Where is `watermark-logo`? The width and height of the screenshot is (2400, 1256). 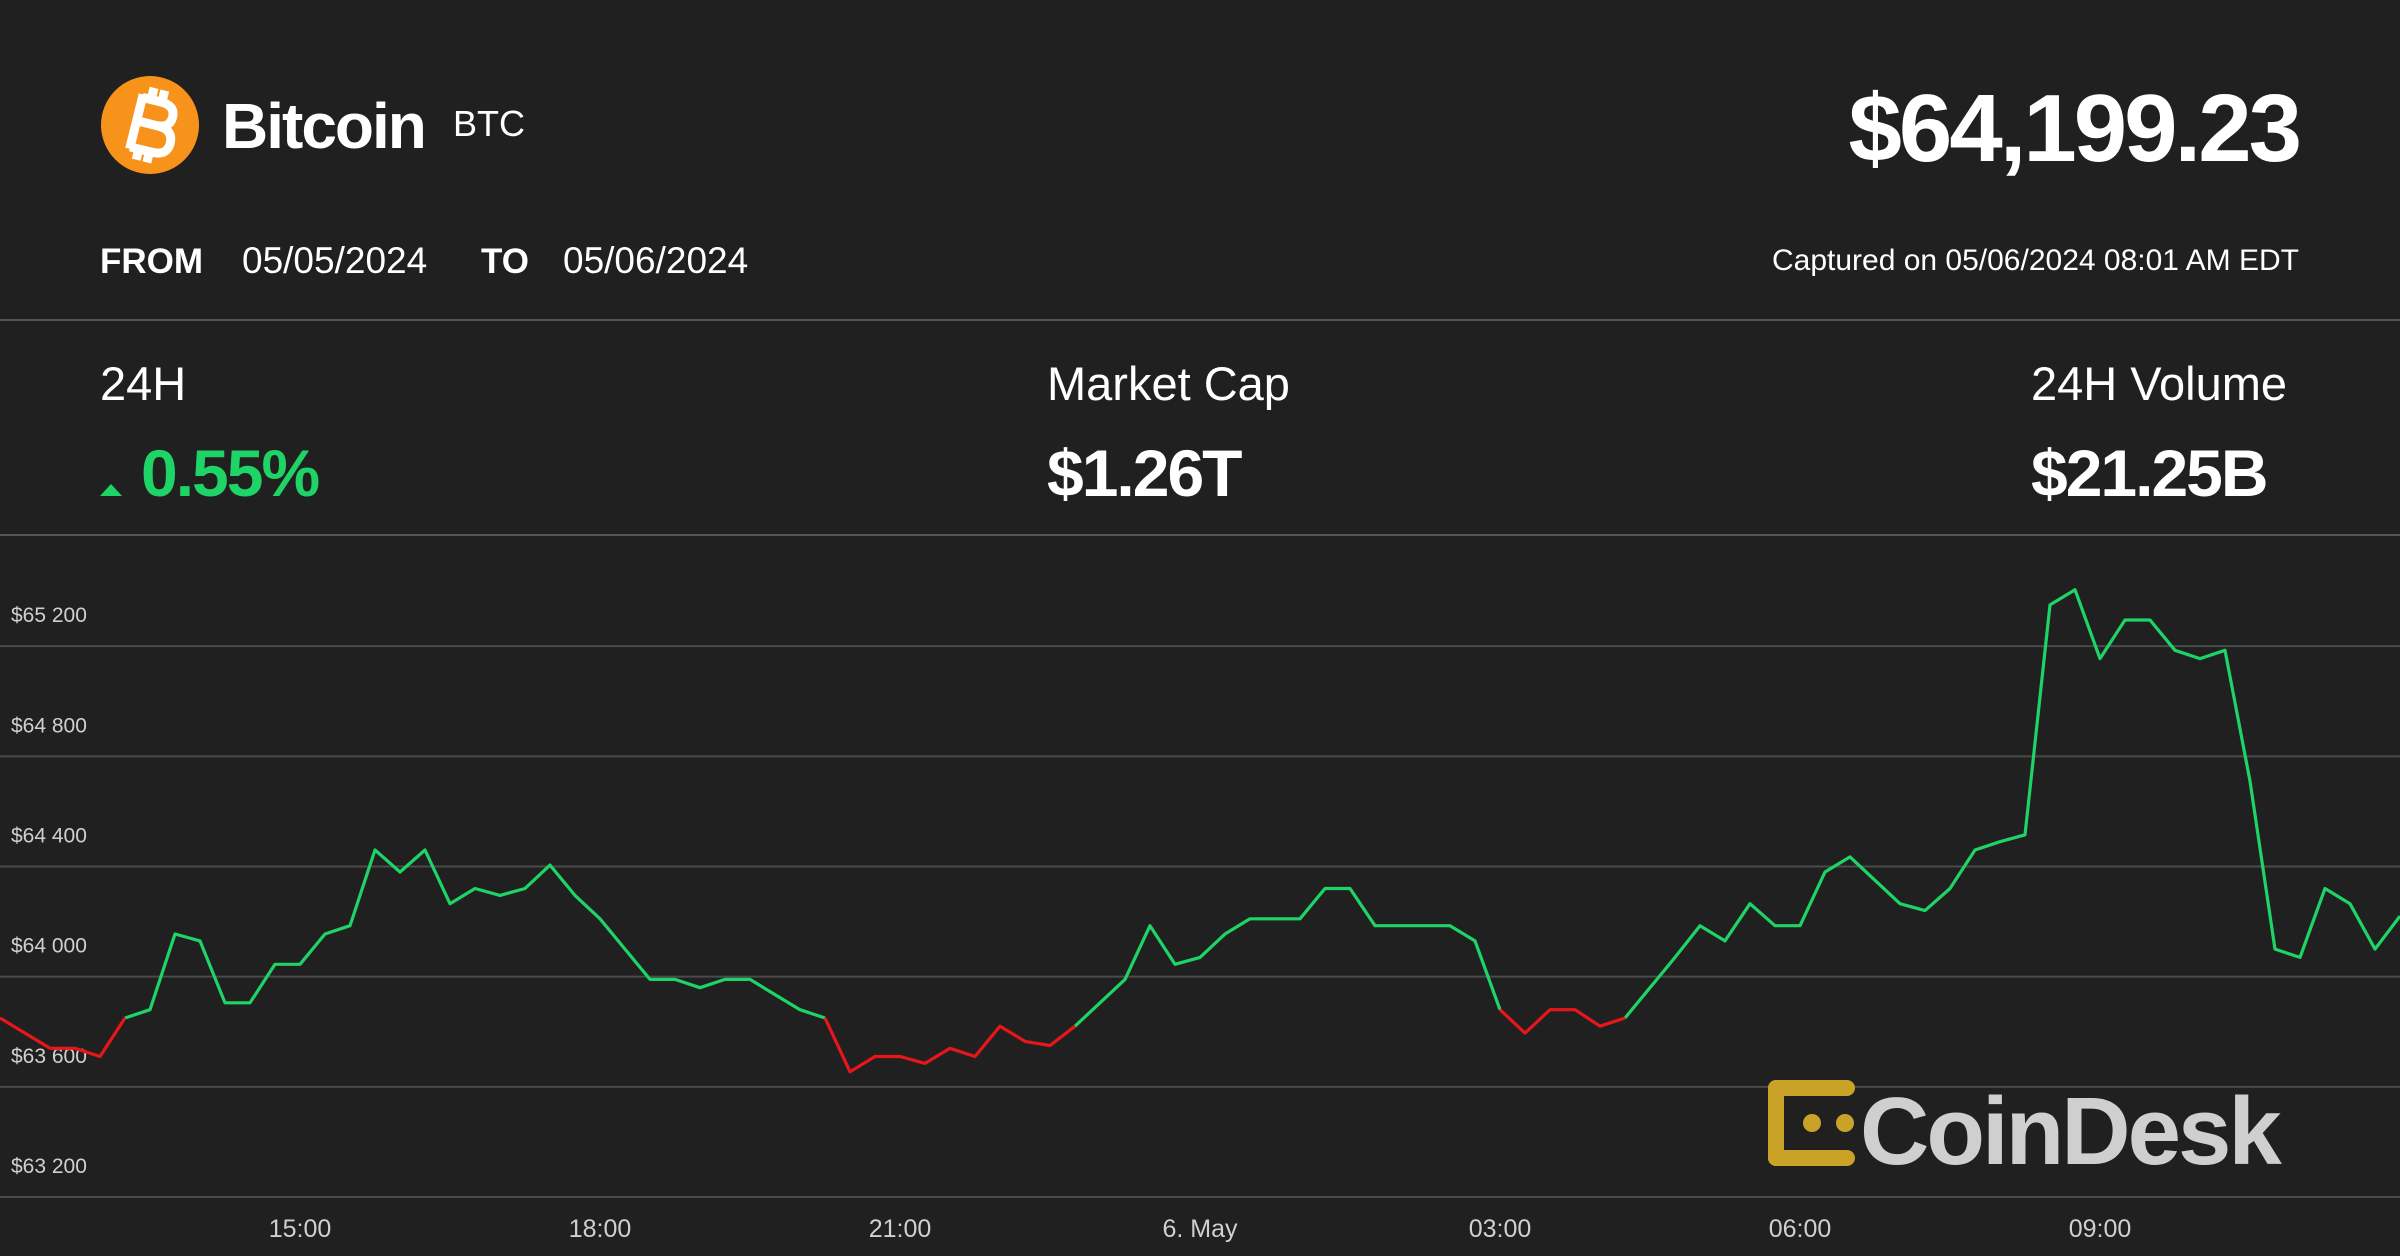
watermark-logo is located at coordinates (1811, 1123).